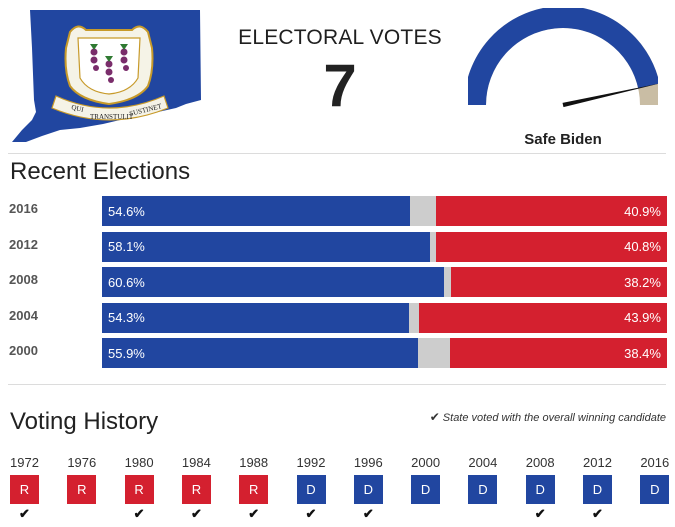  Describe the element at coordinates (84, 421) in the screenshot. I see `voting-history-title: Voting History` at that location.